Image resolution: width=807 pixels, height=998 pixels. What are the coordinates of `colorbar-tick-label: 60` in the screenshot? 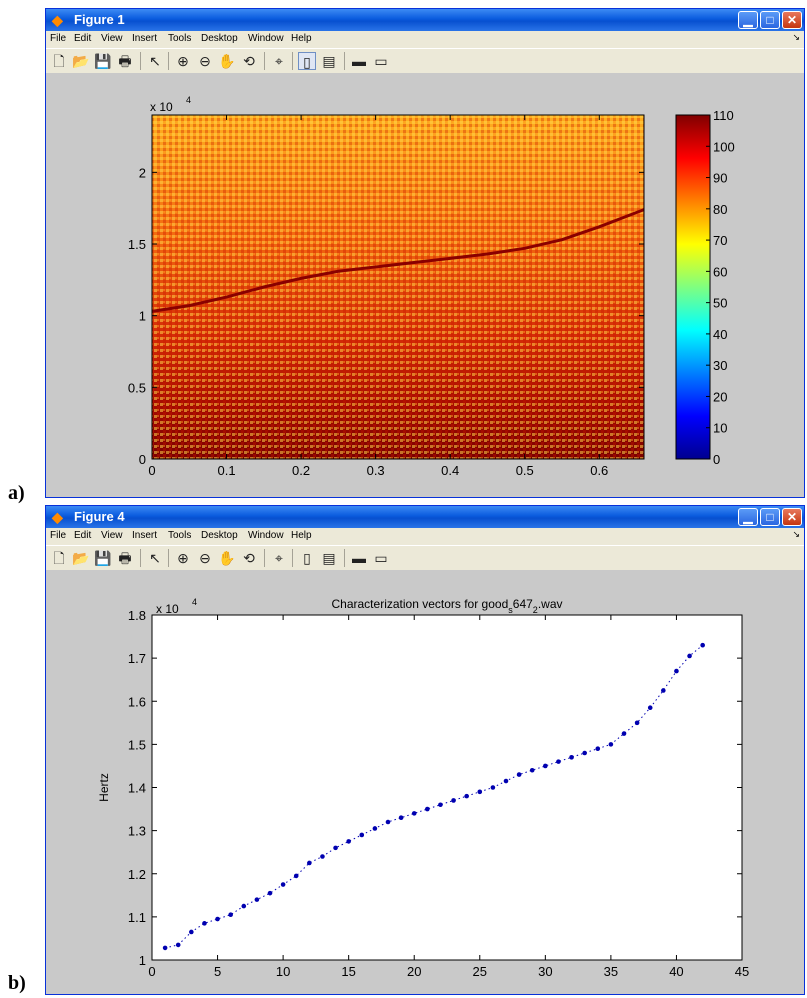 It's located at (720, 271).